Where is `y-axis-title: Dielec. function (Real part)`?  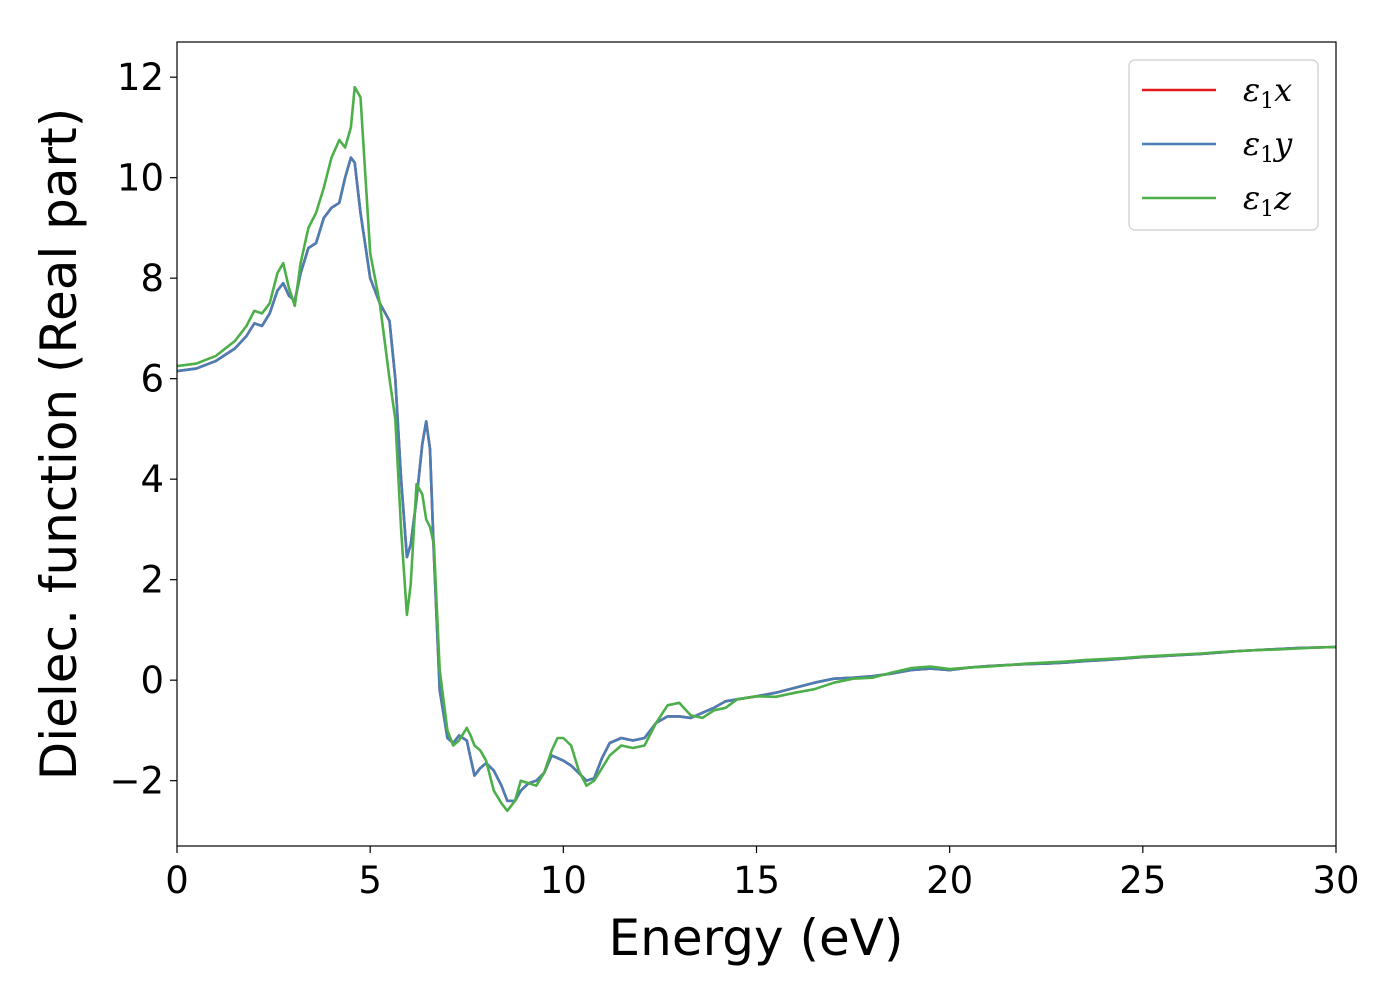
y-axis-title: Dielec. function (Real part) is located at coordinates (59, 444).